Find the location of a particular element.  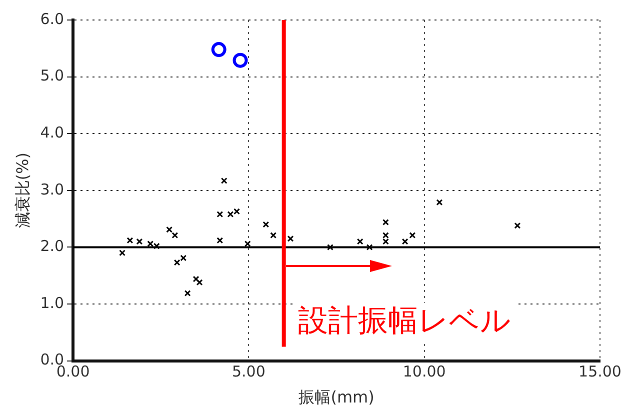

y-tick-label: 4.0 is located at coordinates (52, 132).